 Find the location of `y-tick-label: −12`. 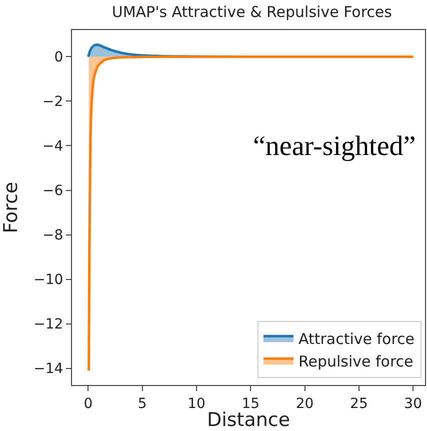

y-tick-label: −12 is located at coordinates (49, 324).